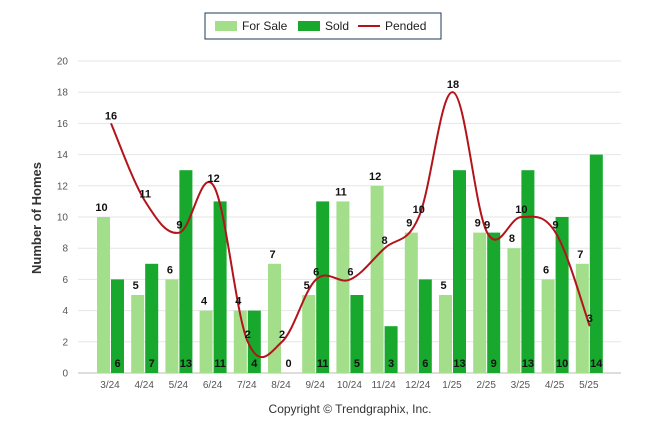 This screenshot has height=434, width=646. What do you see at coordinates (111, 116) in the screenshot?
I see `data-label-pended: 16` at bounding box center [111, 116].